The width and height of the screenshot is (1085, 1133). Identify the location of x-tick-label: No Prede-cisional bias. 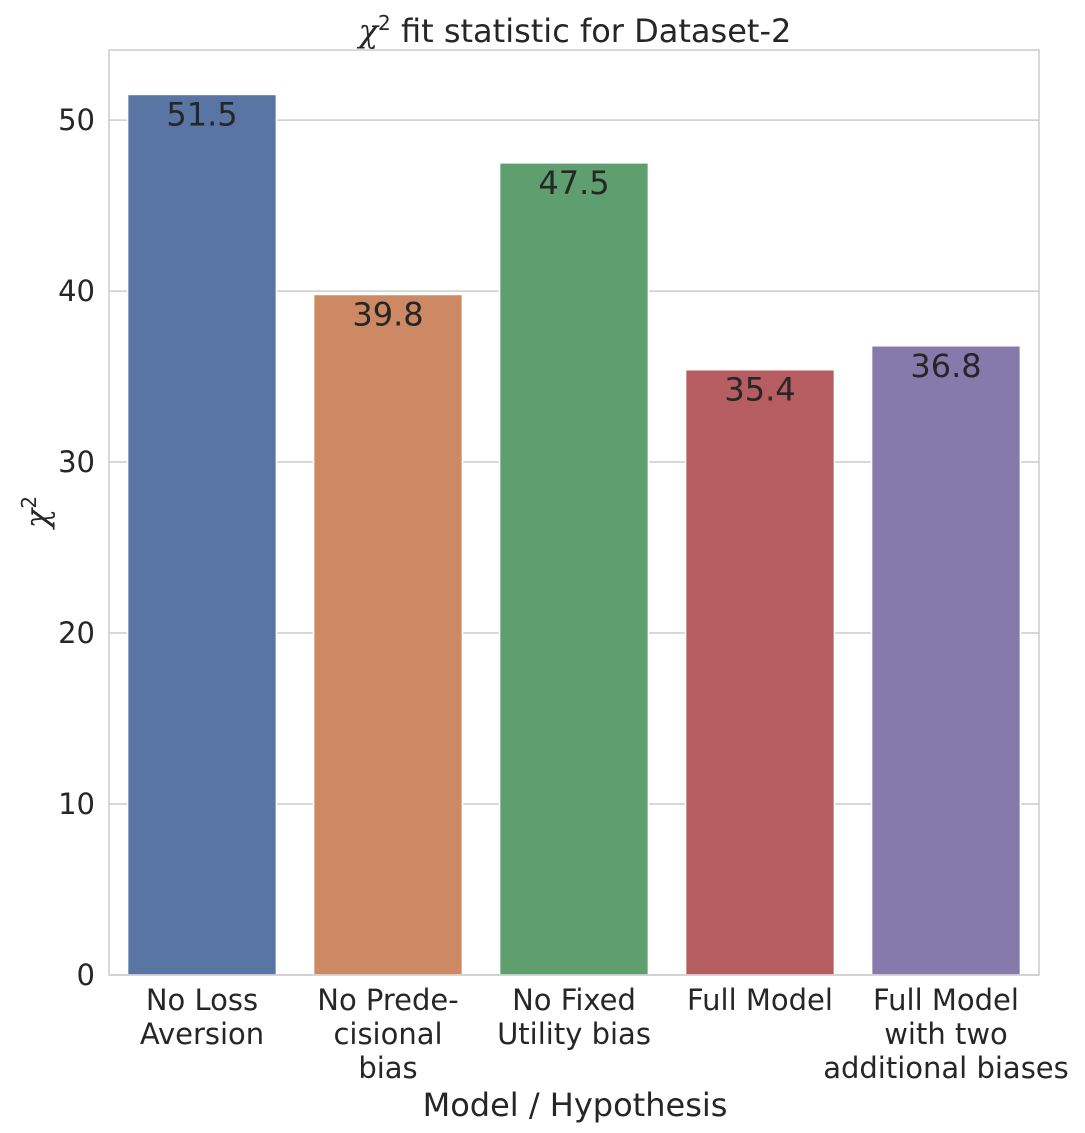
(387, 1034).